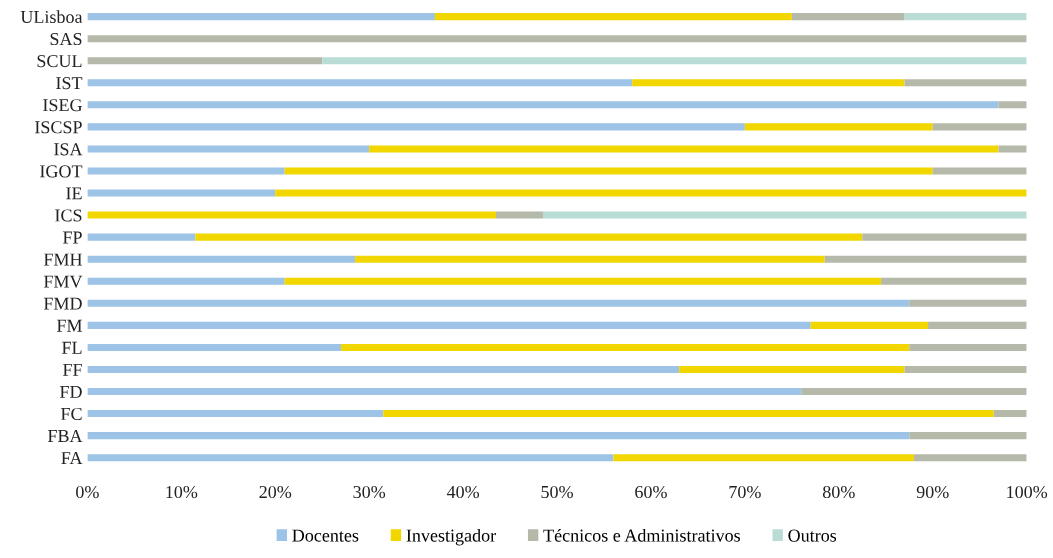 The height and width of the screenshot is (558, 1053). What do you see at coordinates (59, 61) in the screenshot?
I see `y-tick-label: SCUL` at bounding box center [59, 61].